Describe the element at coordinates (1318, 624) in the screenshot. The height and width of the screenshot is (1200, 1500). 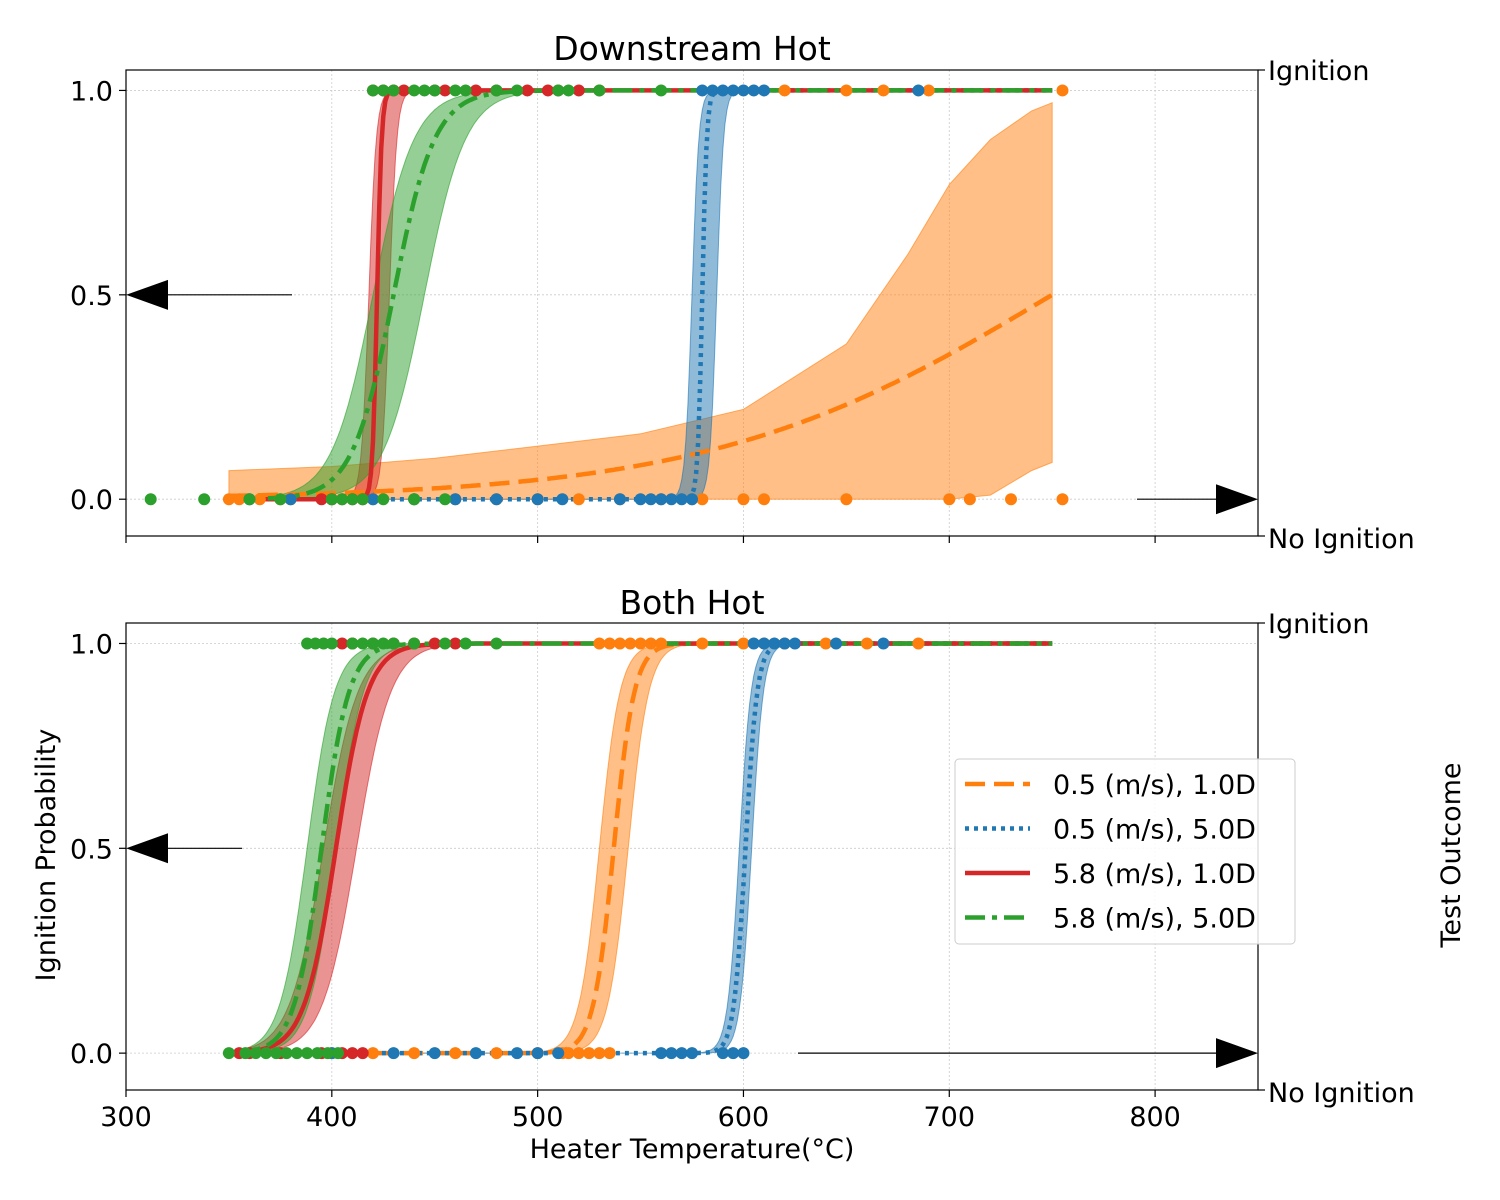
I see `right-tick-label-ignition: Ignition` at that location.